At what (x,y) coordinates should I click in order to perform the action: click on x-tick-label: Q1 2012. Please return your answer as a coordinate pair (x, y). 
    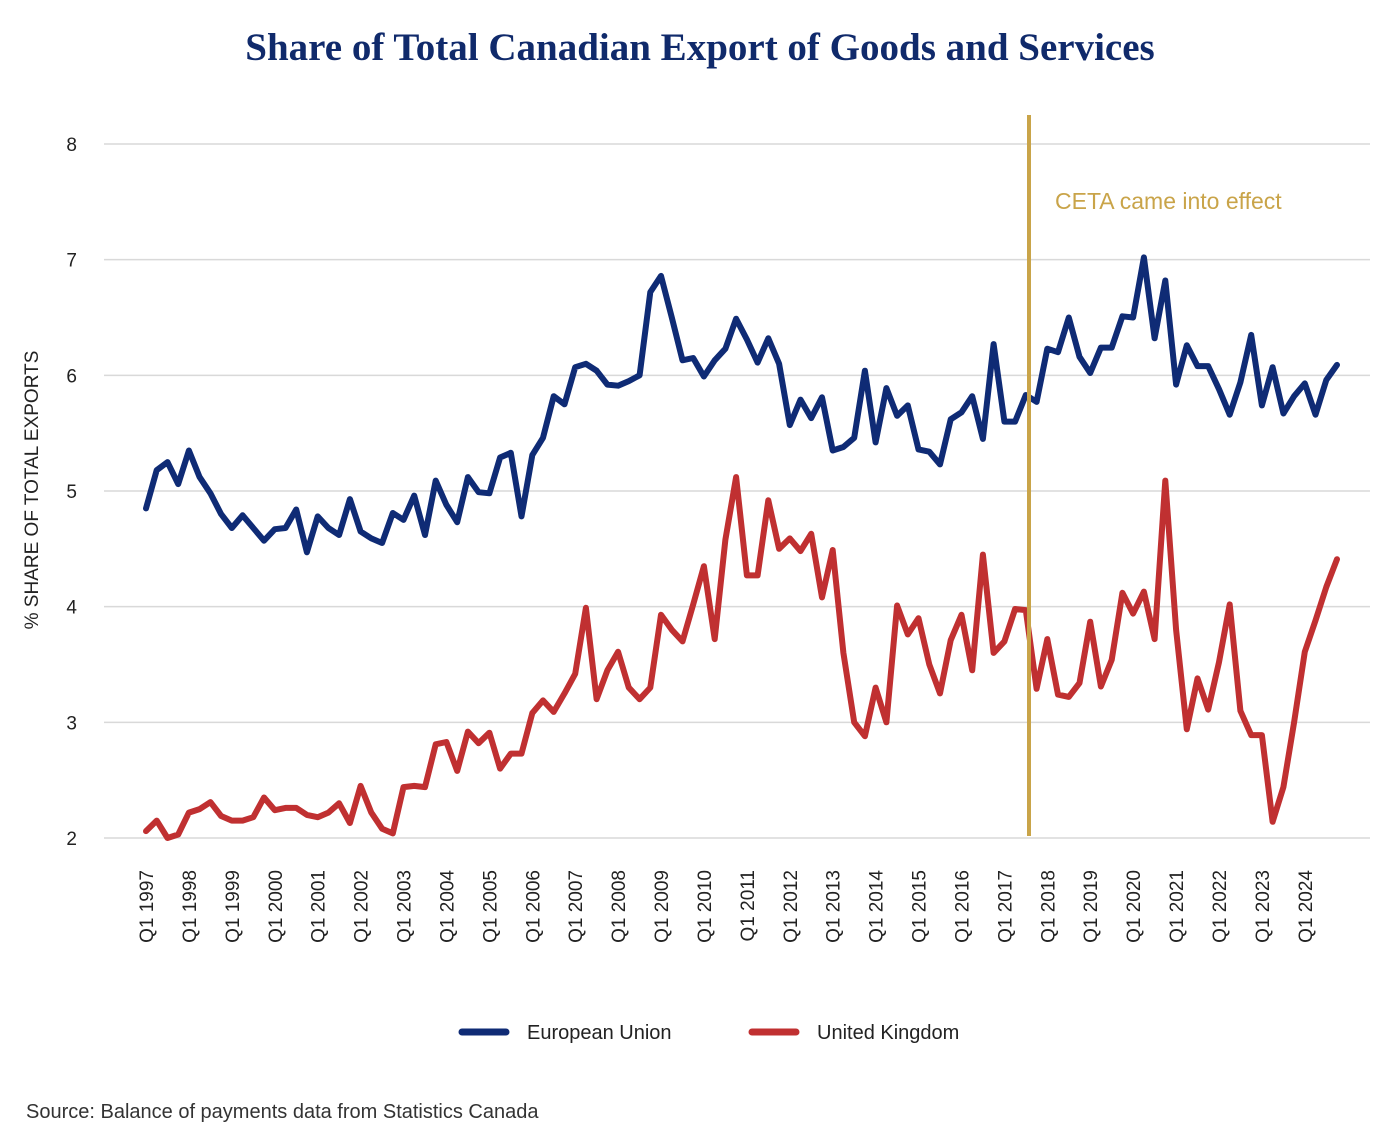
    Looking at the image, I should click on (791, 906).